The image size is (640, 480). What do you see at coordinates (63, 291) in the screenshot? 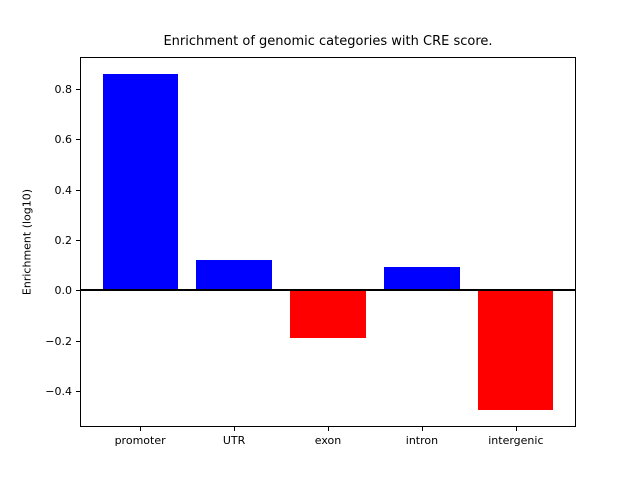
I see `y-tick-label: 0.0` at bounding box center [63, 291].